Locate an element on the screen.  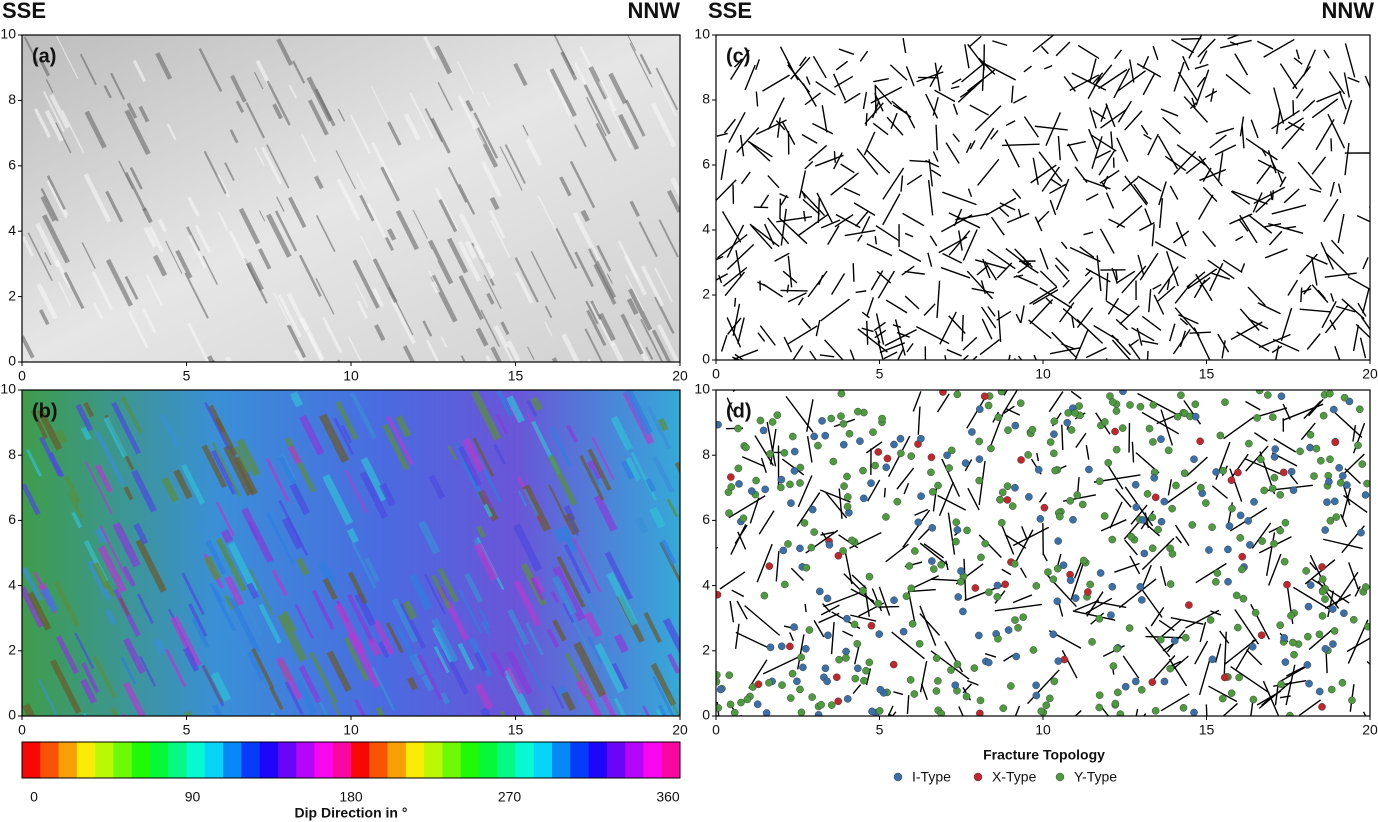
y-tick-label: 4 is located at coordinates (706, 229).